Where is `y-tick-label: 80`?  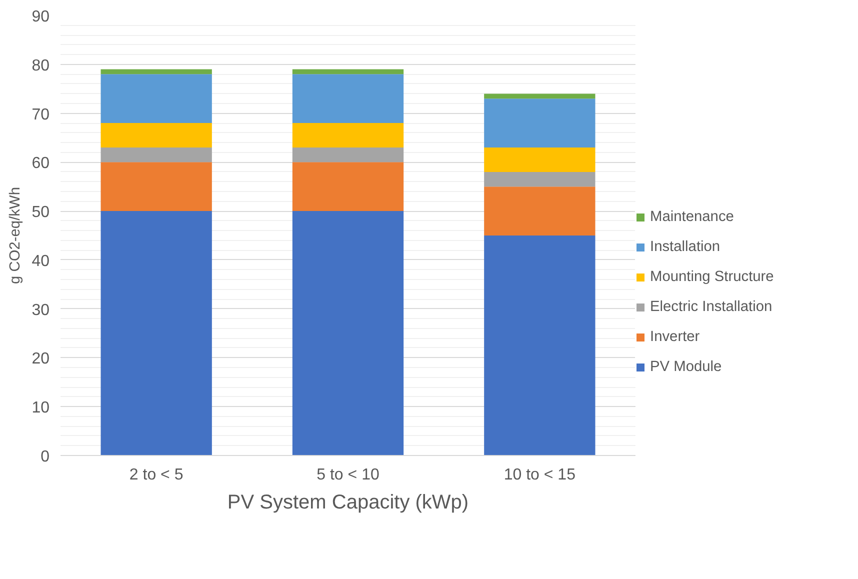 y-tick-label: 80 is located at coordinates (41, 65).